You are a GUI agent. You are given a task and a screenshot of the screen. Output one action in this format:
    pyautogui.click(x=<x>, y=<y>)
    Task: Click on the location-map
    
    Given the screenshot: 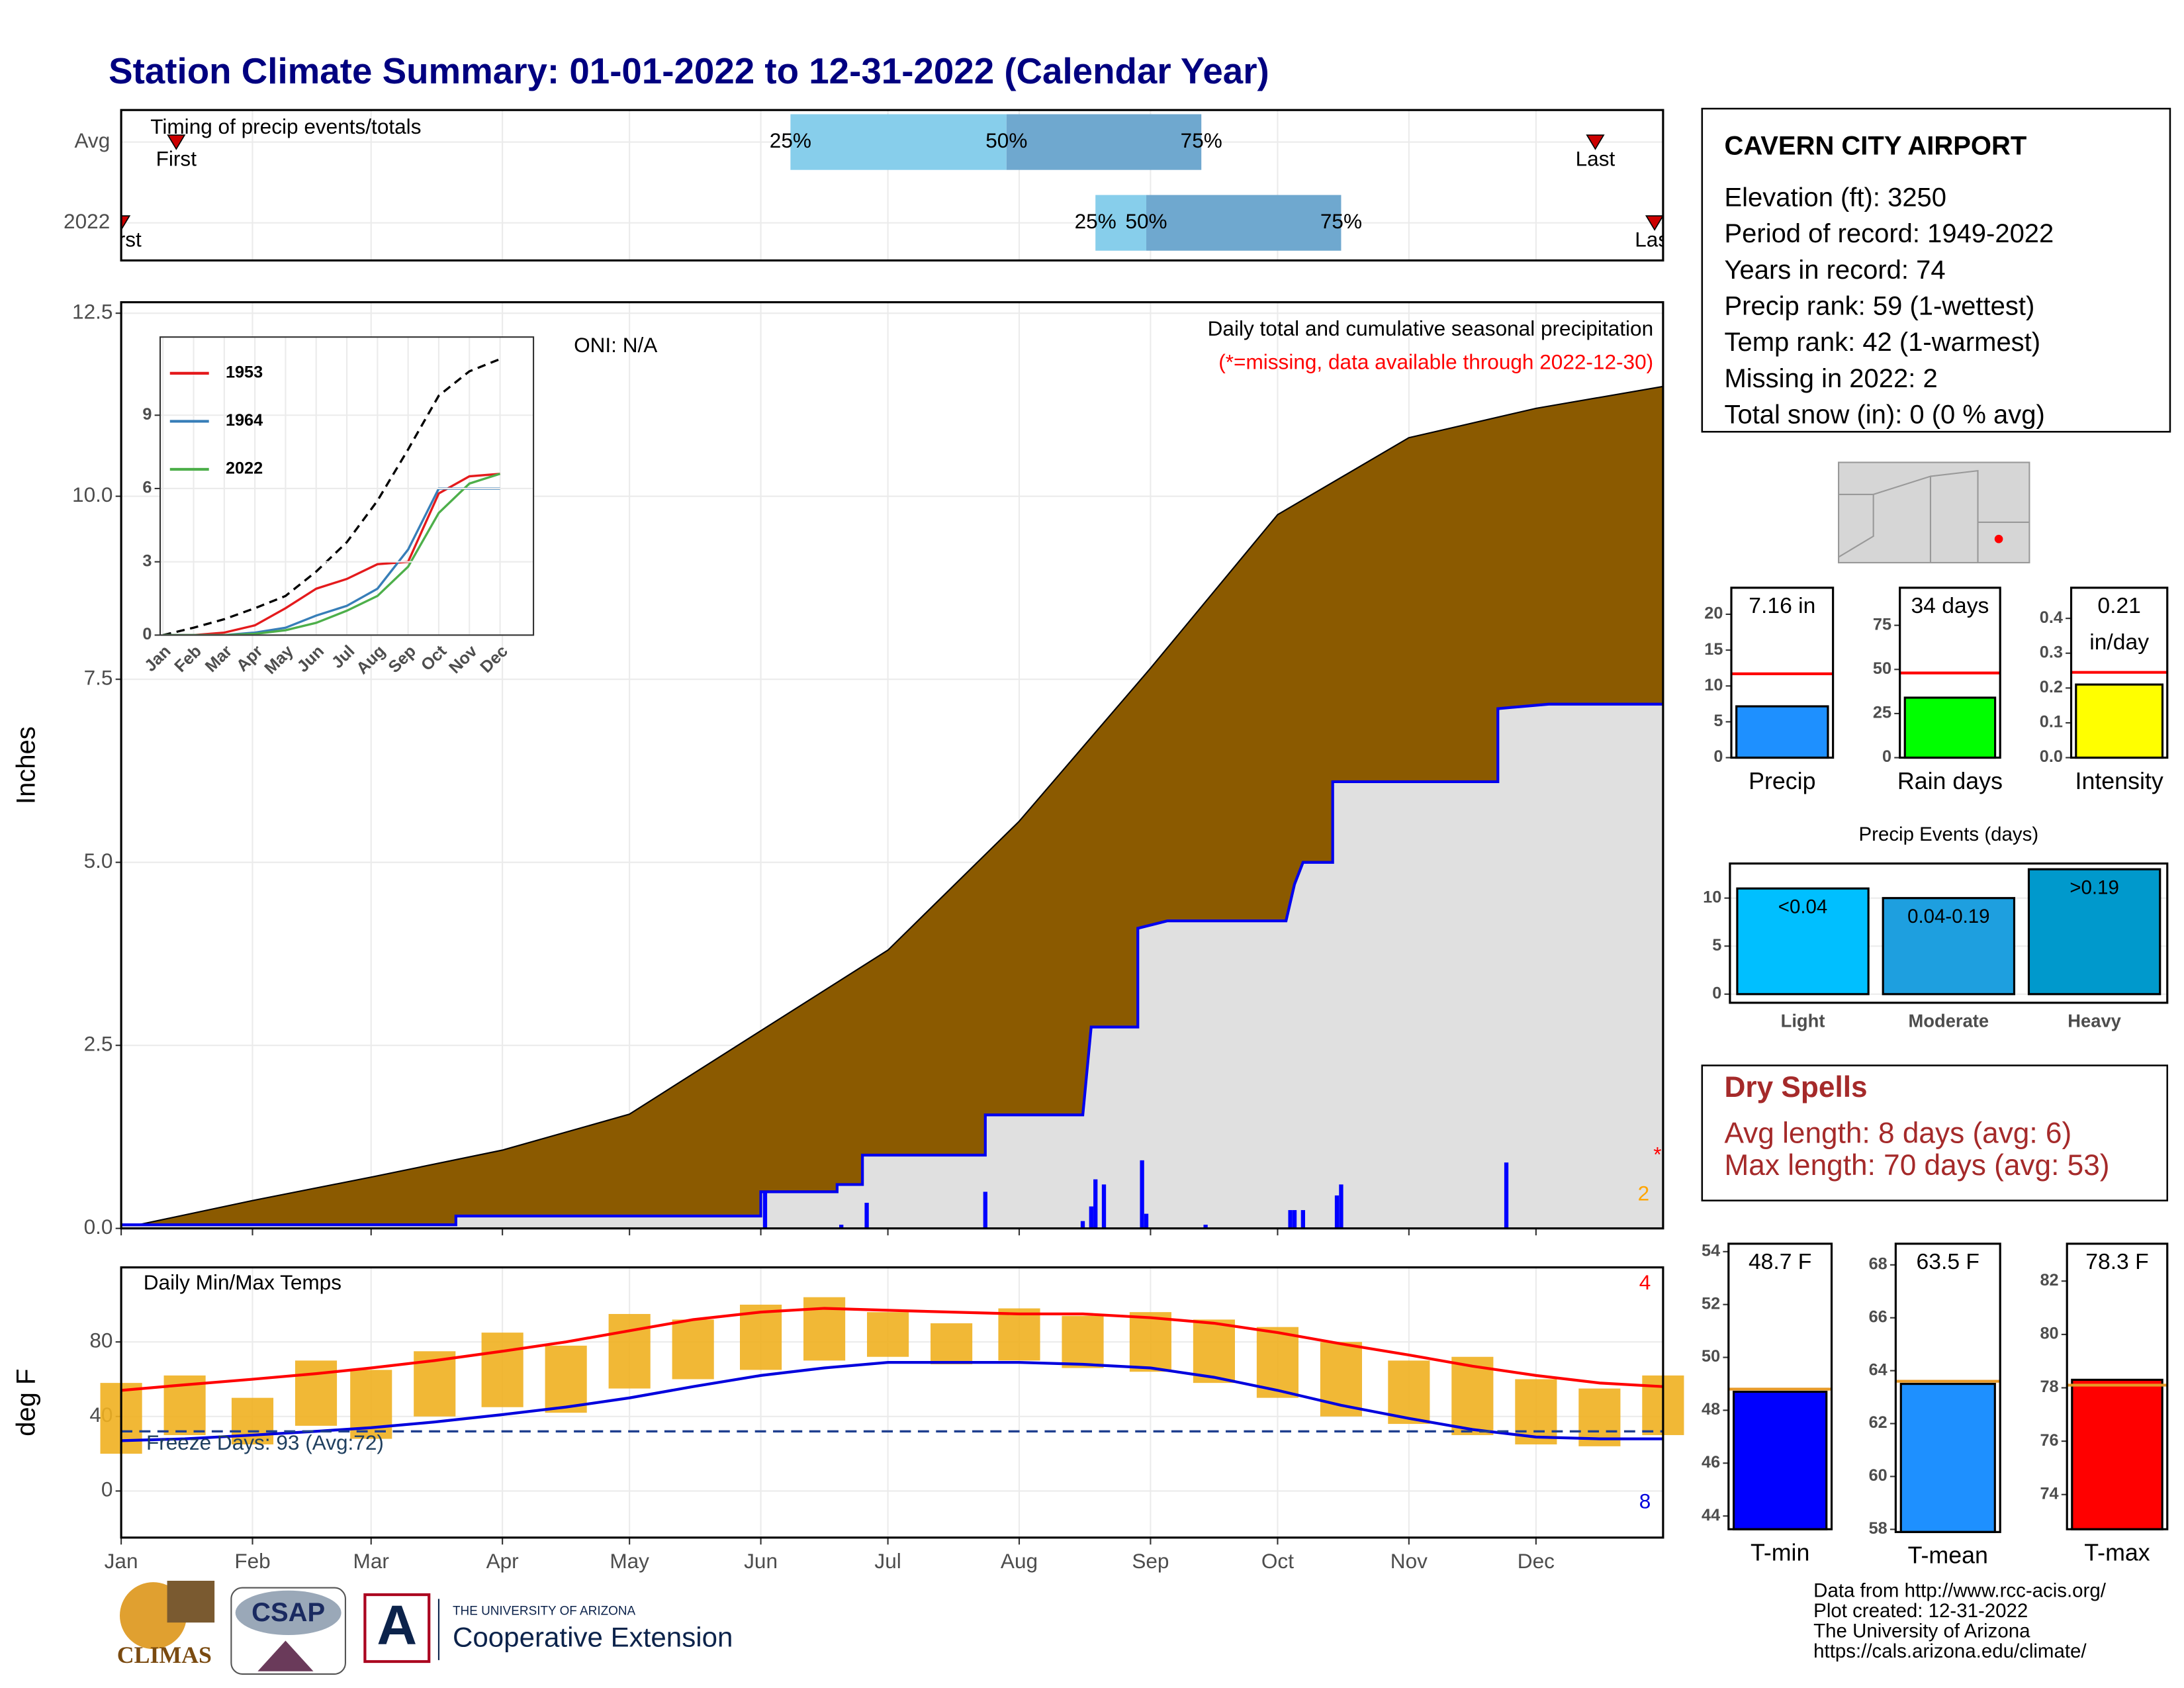 What is the action you would take?
    pyautogui.click(x=1934, y=512)
    